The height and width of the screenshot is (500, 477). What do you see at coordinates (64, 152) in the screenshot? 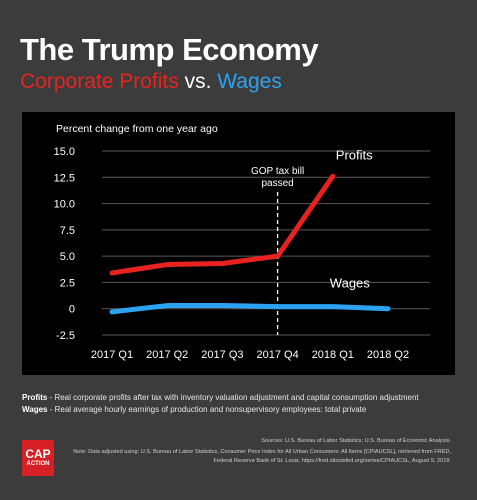
I see `y-tick-label: 15.0` at bounding box center [64, 152].